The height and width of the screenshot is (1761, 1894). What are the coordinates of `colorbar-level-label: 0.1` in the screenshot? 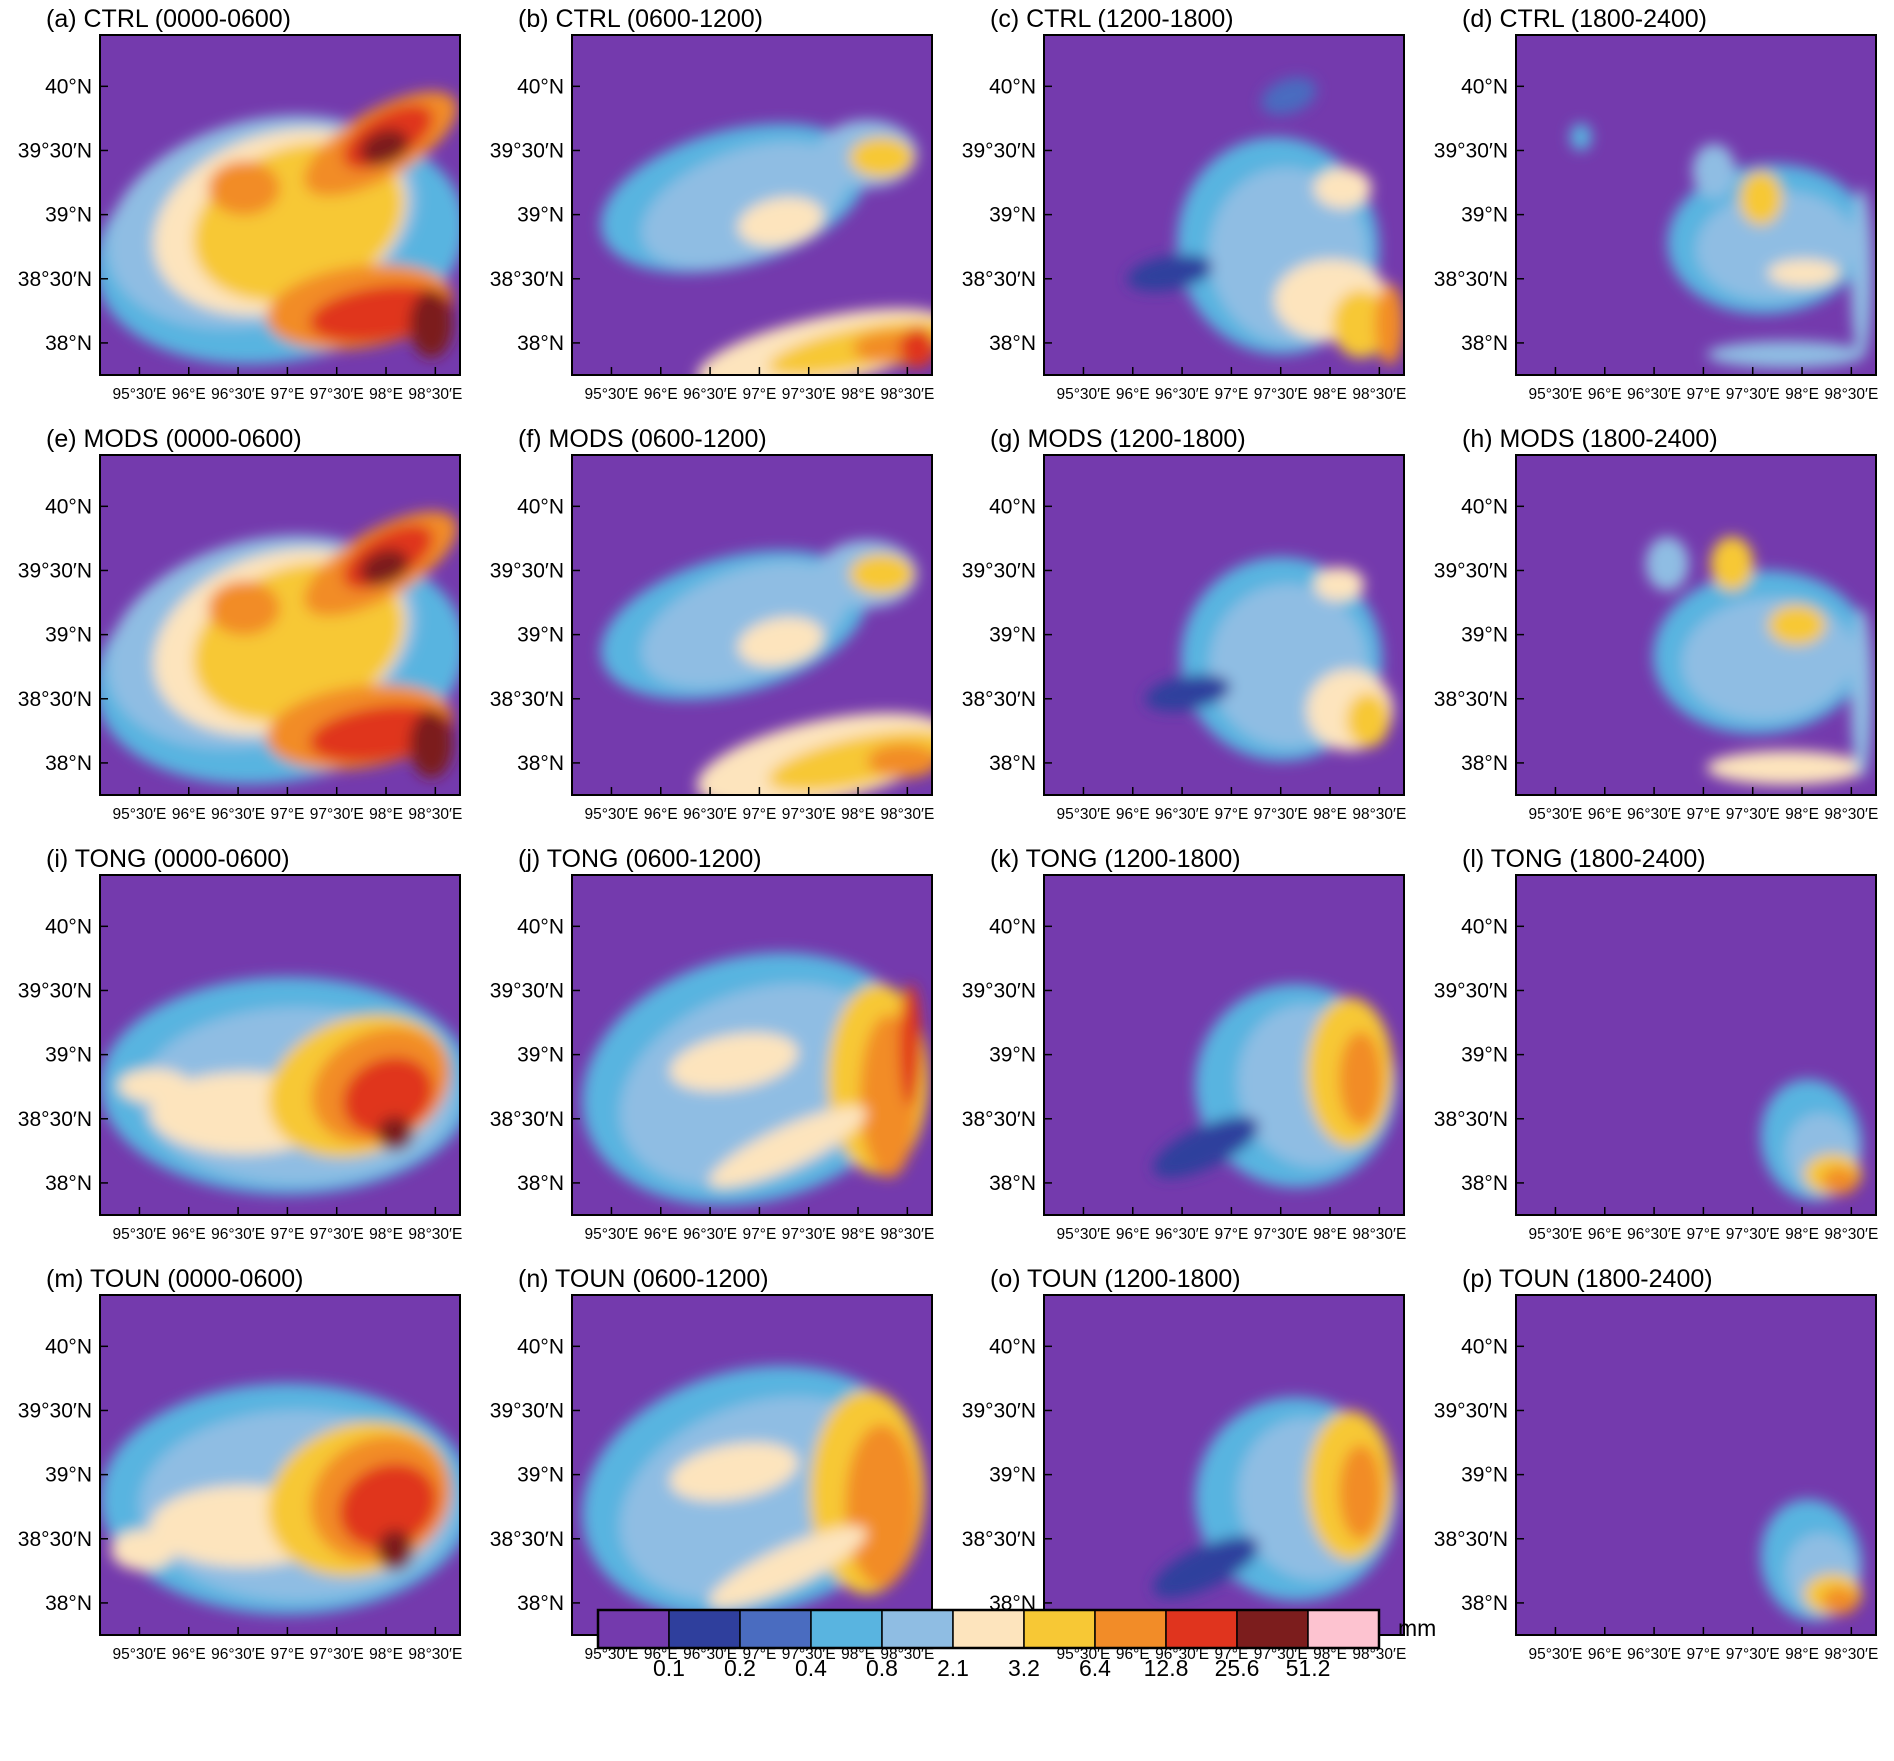 It's located at (669, 1668).